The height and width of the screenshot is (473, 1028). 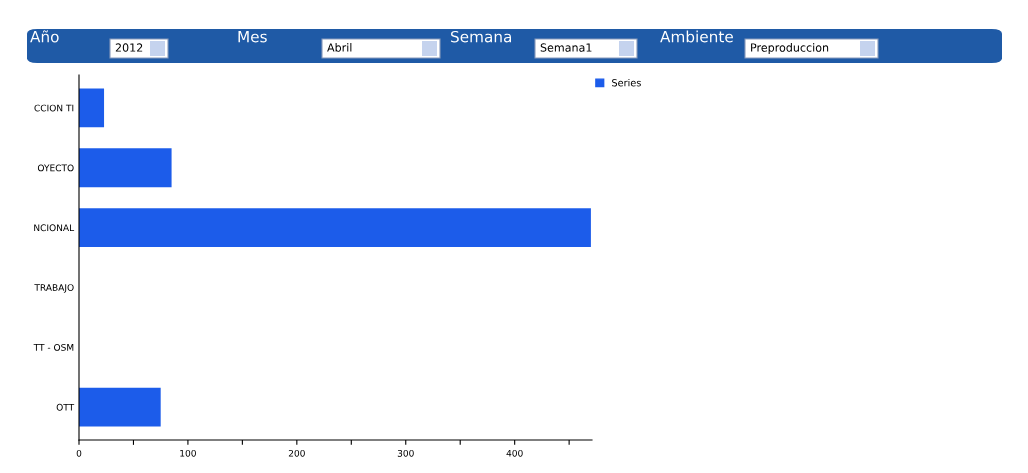 What do you see at coordinates (296, 453) in the screenshot?
I see `x-tick-label: 200` at bounding box center [296, 453].